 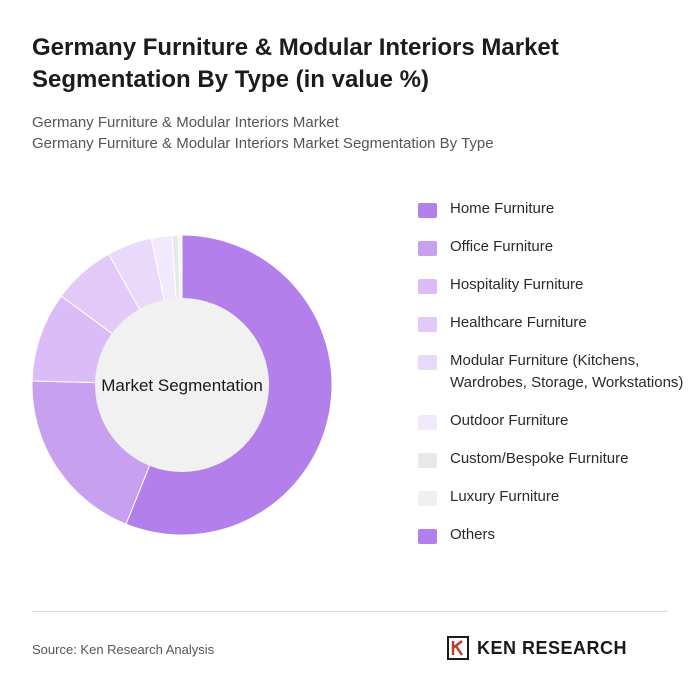 I want to click on donut-hole, so click(x=182, y=385).